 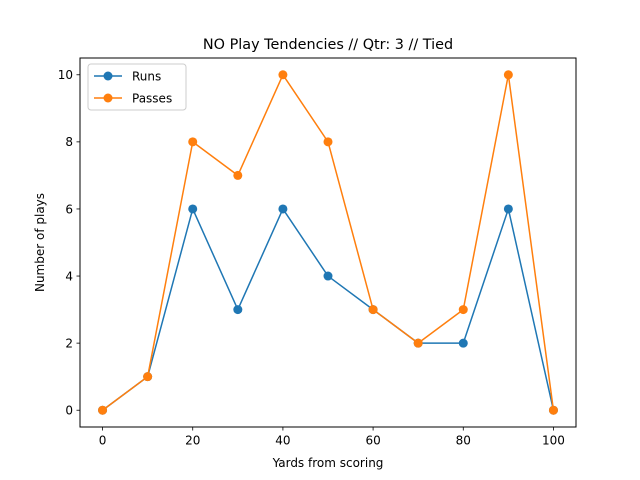 I want to click on y-tick-label: 0, so click(x=69, y=411).